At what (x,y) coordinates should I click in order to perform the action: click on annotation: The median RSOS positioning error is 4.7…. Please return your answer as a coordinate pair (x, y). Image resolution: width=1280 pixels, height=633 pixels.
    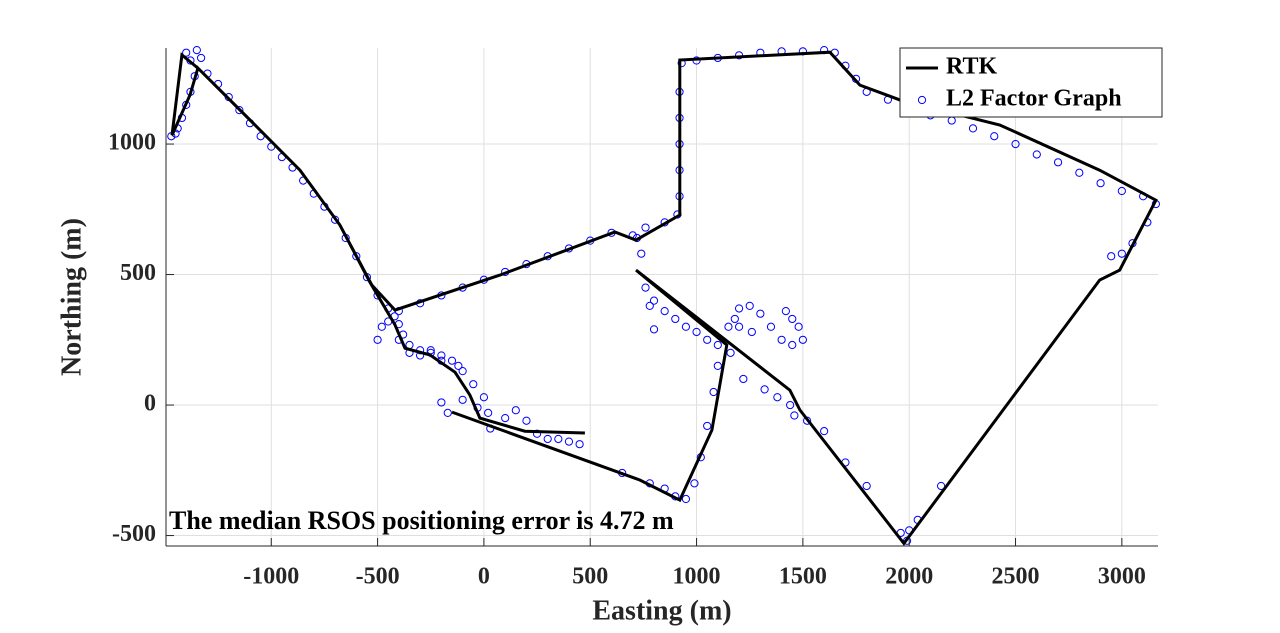
    Looking at the image, I should click on (421, 520).